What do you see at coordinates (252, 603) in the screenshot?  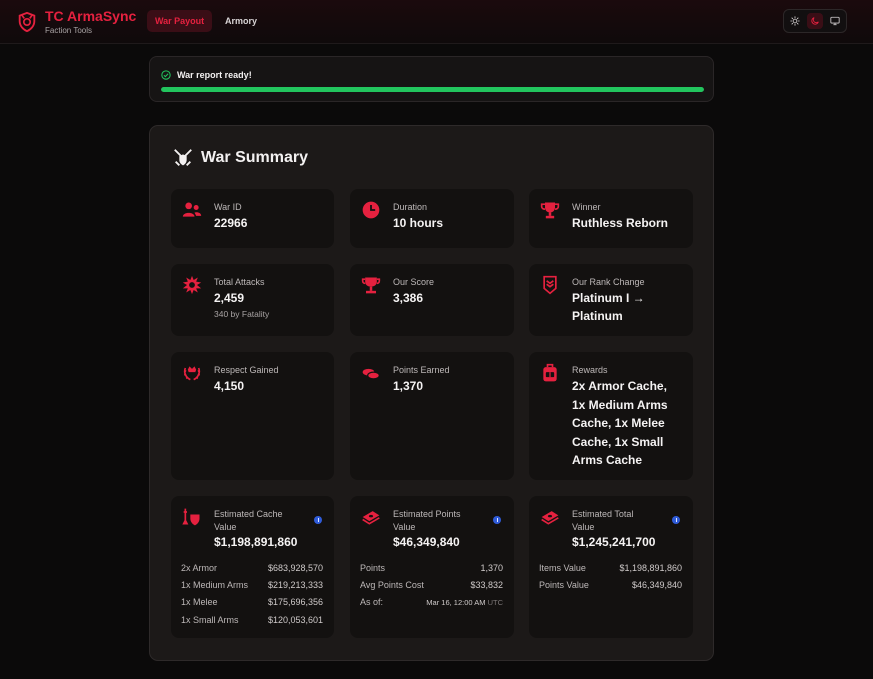 I see `breakdown-row: 1x Melee $175,696,356` at bounding box center [252, 603].